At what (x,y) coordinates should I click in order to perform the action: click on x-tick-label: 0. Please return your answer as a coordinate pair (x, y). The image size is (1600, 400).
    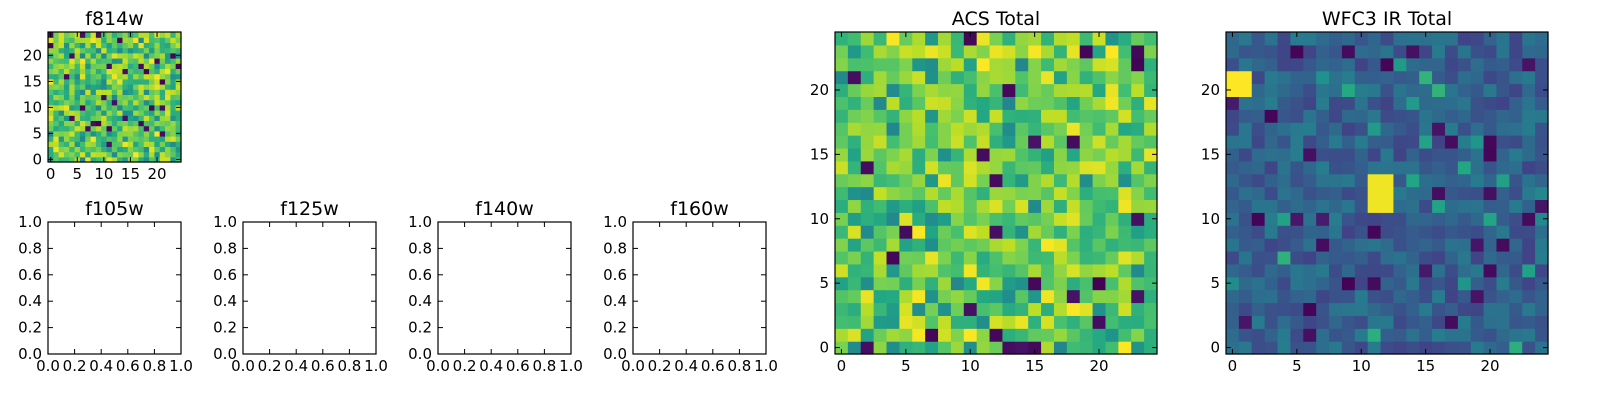
    Looking at the image, I should click on (51, 174).